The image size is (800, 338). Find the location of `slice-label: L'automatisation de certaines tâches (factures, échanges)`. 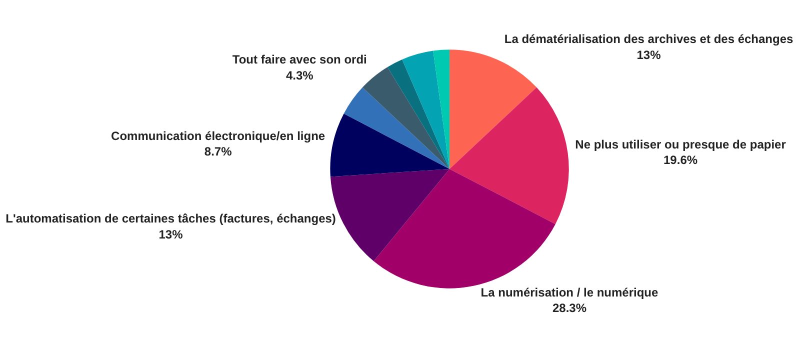

slice-label: L'automatisation de certaines tâches (factures, échanges) is located at coordinates (171, 219).